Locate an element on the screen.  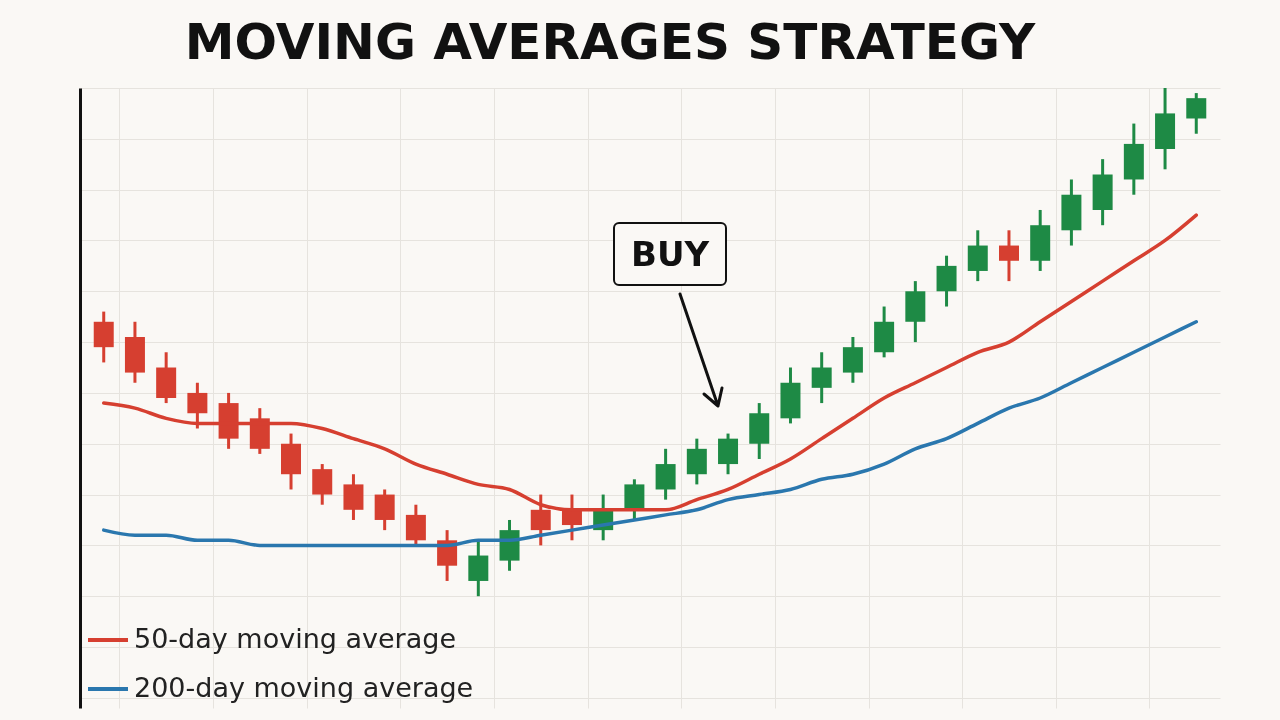
chart-title: MOVING AVERAGES STRATEGY is located at coordinates (610, 41).